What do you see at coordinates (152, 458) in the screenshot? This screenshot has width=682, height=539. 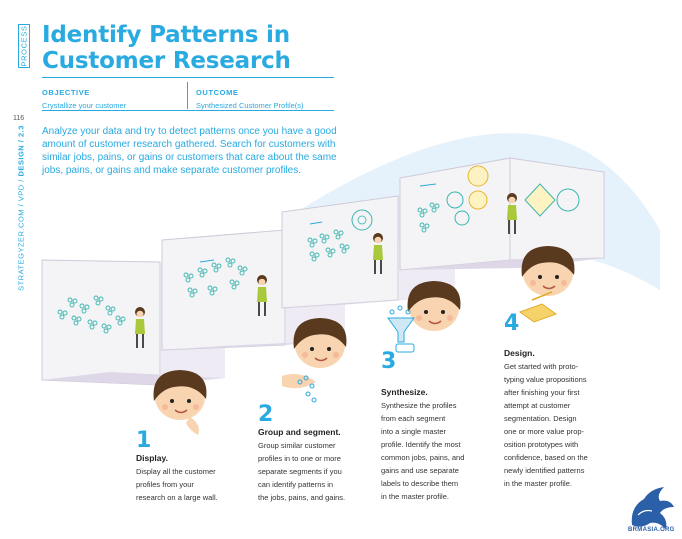 I see `step-1-title: Display.` at bounding box center [152, 458].